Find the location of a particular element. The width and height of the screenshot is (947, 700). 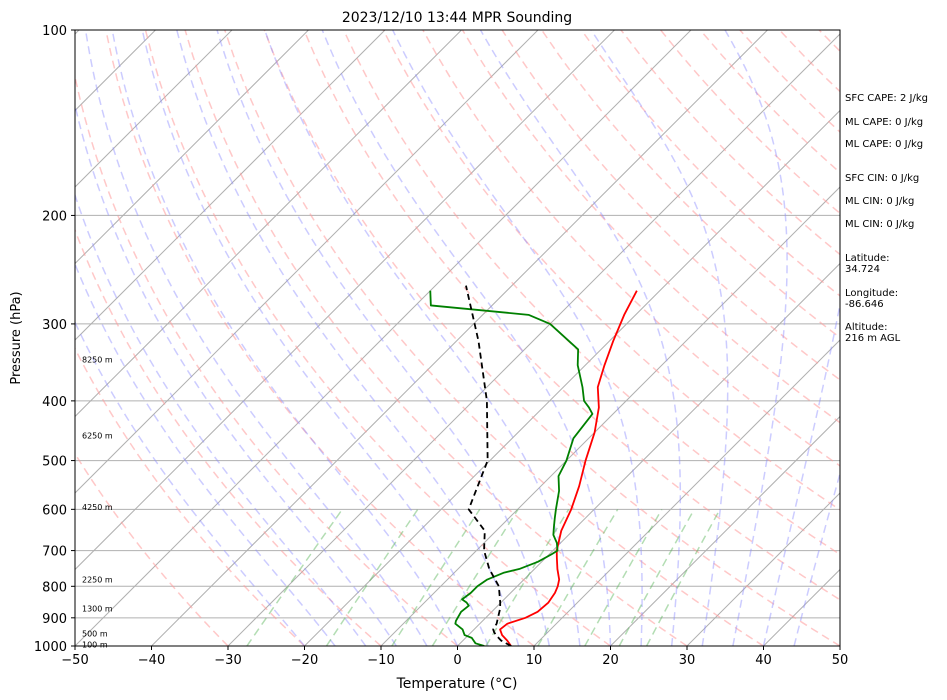

y-tick-label: 400 is located at coordinates (54, 402).